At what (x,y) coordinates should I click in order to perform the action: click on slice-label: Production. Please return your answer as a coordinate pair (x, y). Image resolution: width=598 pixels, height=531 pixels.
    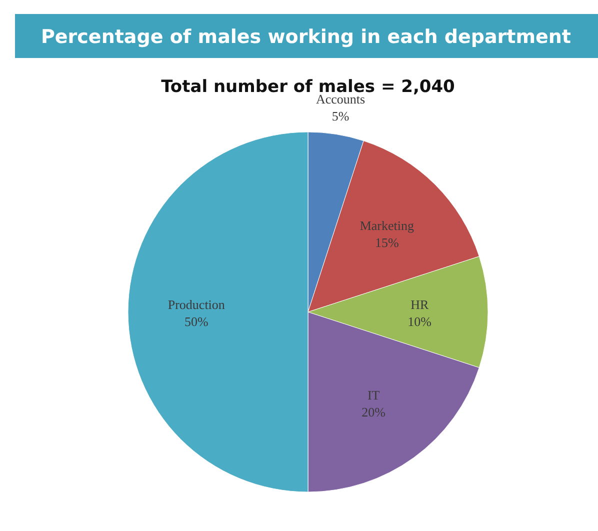
    Looking at the image, I should click on (197, 304).